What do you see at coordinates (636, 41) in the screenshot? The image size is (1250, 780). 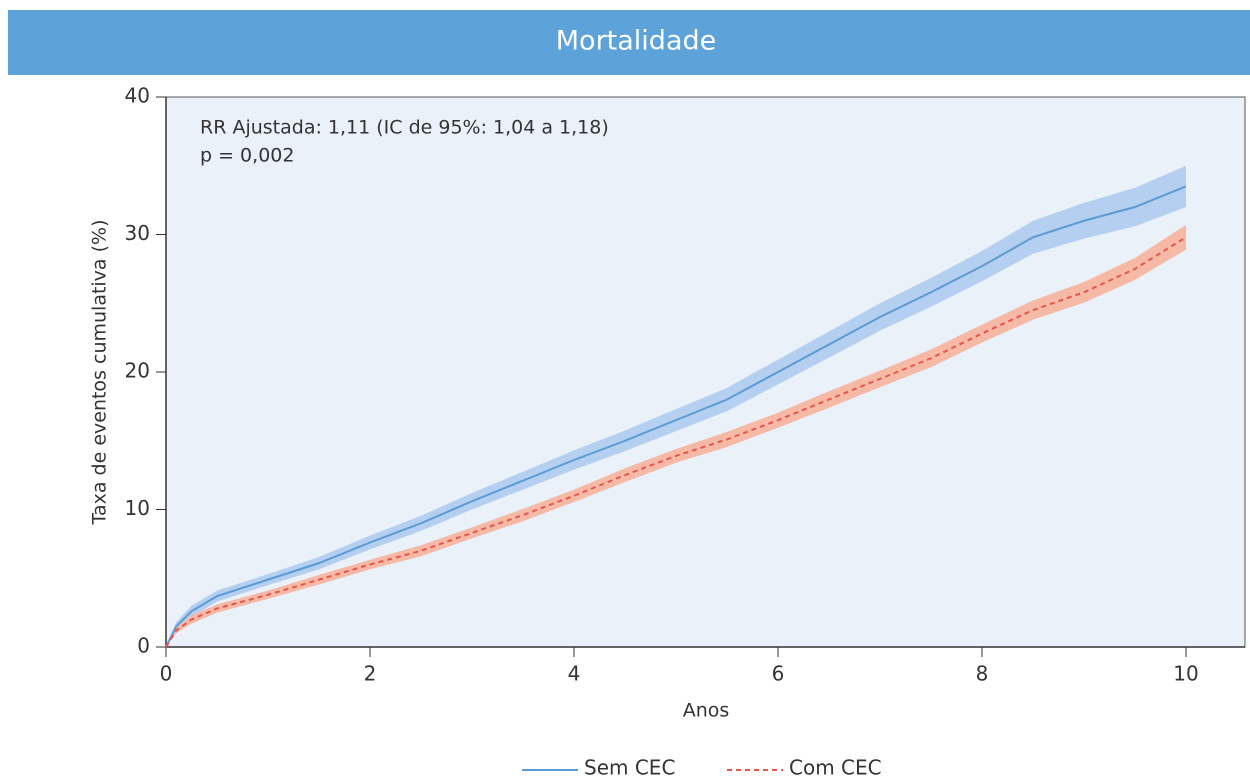 I see `chart-title: Mortalidade` at bounding box center [636, 41].